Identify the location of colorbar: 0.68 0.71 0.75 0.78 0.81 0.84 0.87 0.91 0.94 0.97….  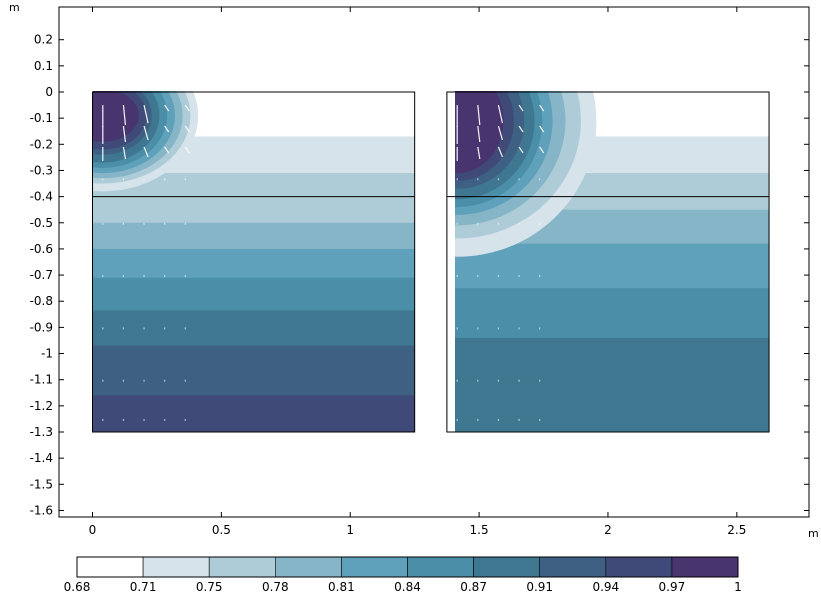
(403, 575).